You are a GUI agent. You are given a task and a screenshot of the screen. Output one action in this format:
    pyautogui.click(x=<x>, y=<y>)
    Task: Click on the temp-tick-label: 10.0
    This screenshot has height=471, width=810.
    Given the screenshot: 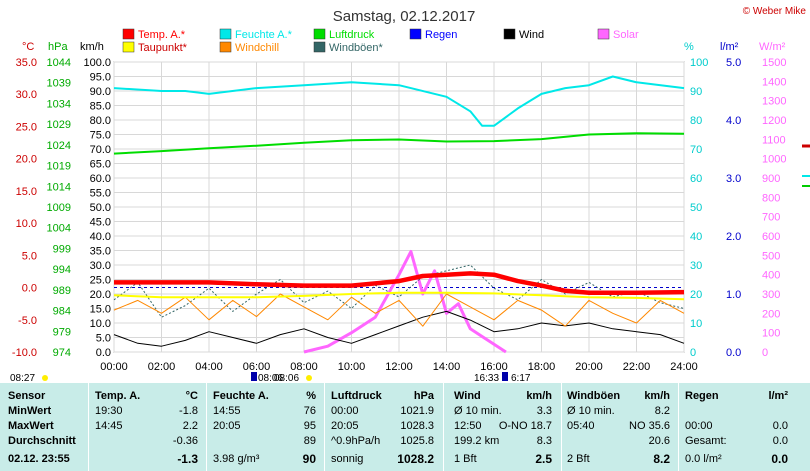 What is the action you would take?
    pyautogui.click(x=26, y=224)
    